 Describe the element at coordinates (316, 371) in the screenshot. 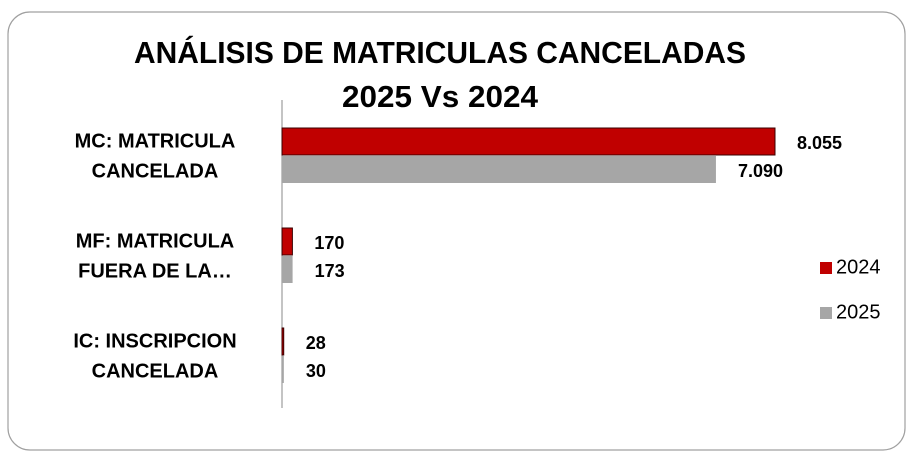

I see `data-label: 30` at that location.